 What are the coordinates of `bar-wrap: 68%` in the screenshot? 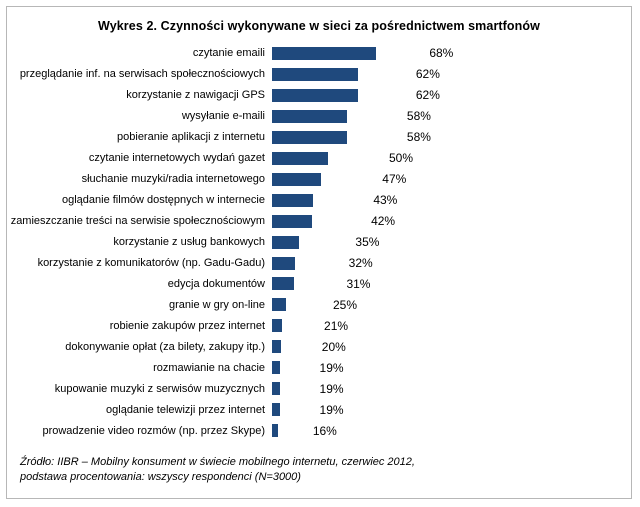 It's located at (362, 53).